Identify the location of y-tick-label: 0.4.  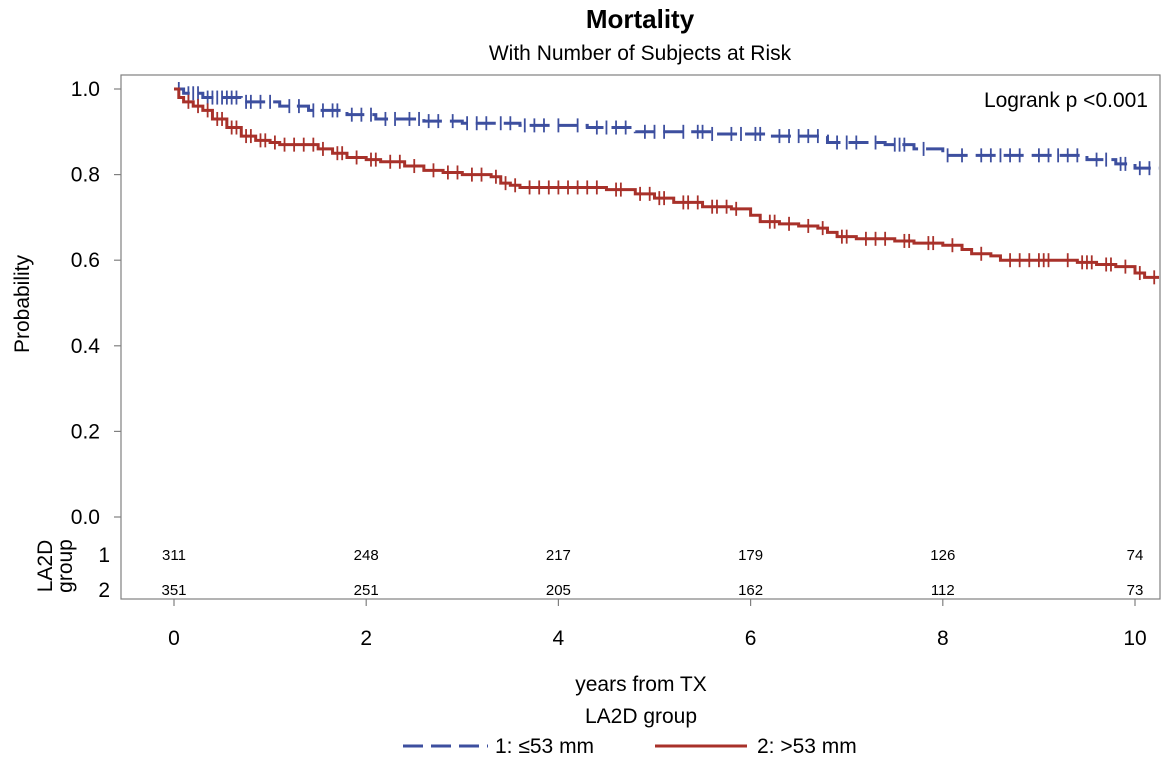
(86, 346).